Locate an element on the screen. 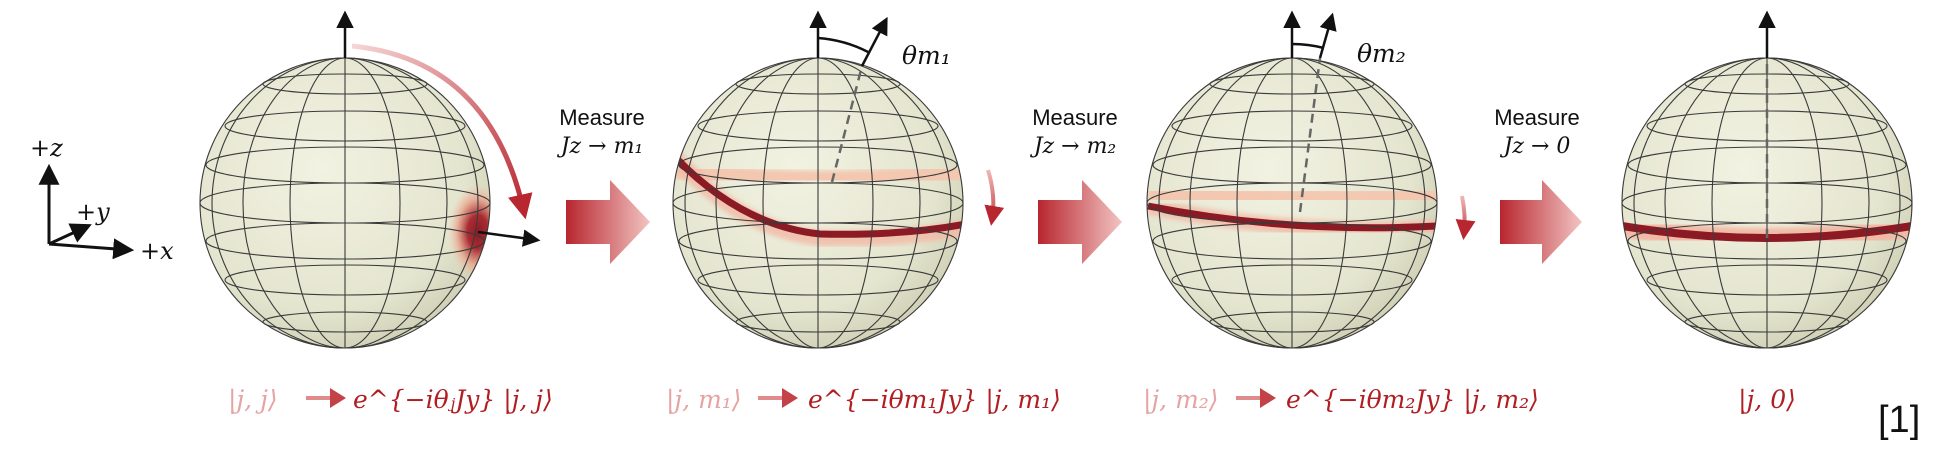 Image resolution: width=1941 pixels, height=462 pixels. sphere-2-small-arrow-icon is located at coordinates (994, 197).